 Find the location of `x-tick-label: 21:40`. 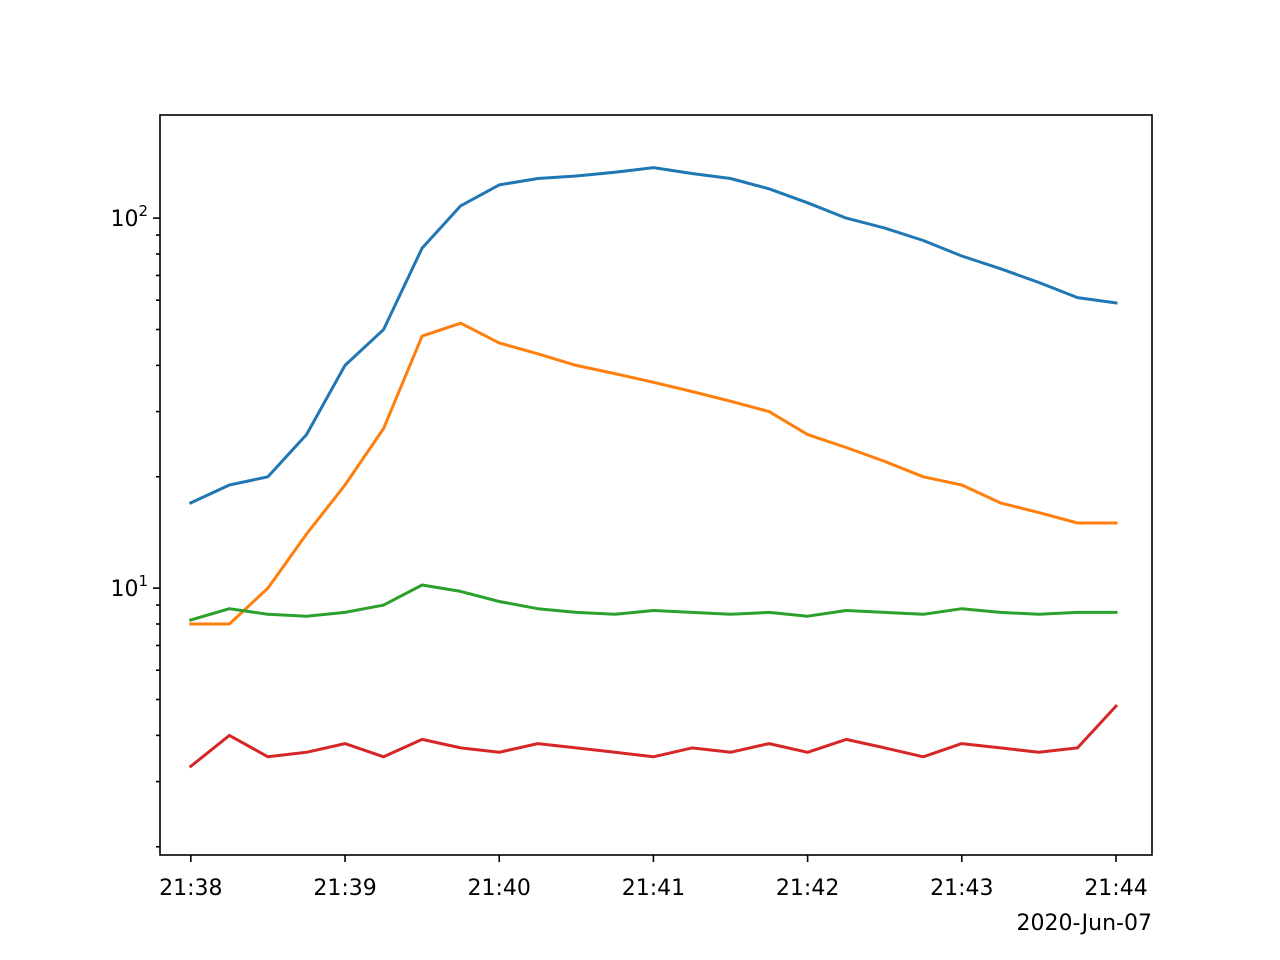

x-tick-label: 21:40 is located at coordinates (499, 888).